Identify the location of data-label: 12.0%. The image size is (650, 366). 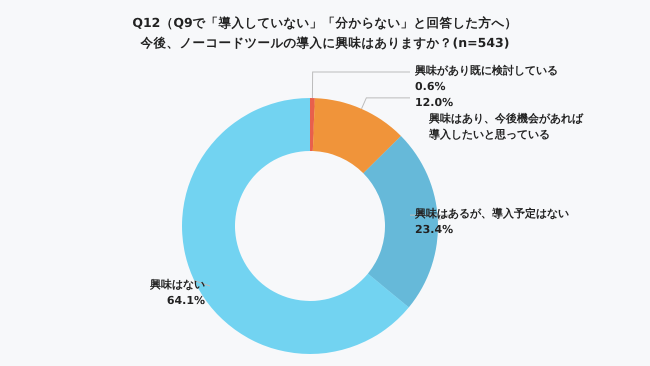
(434, 103).